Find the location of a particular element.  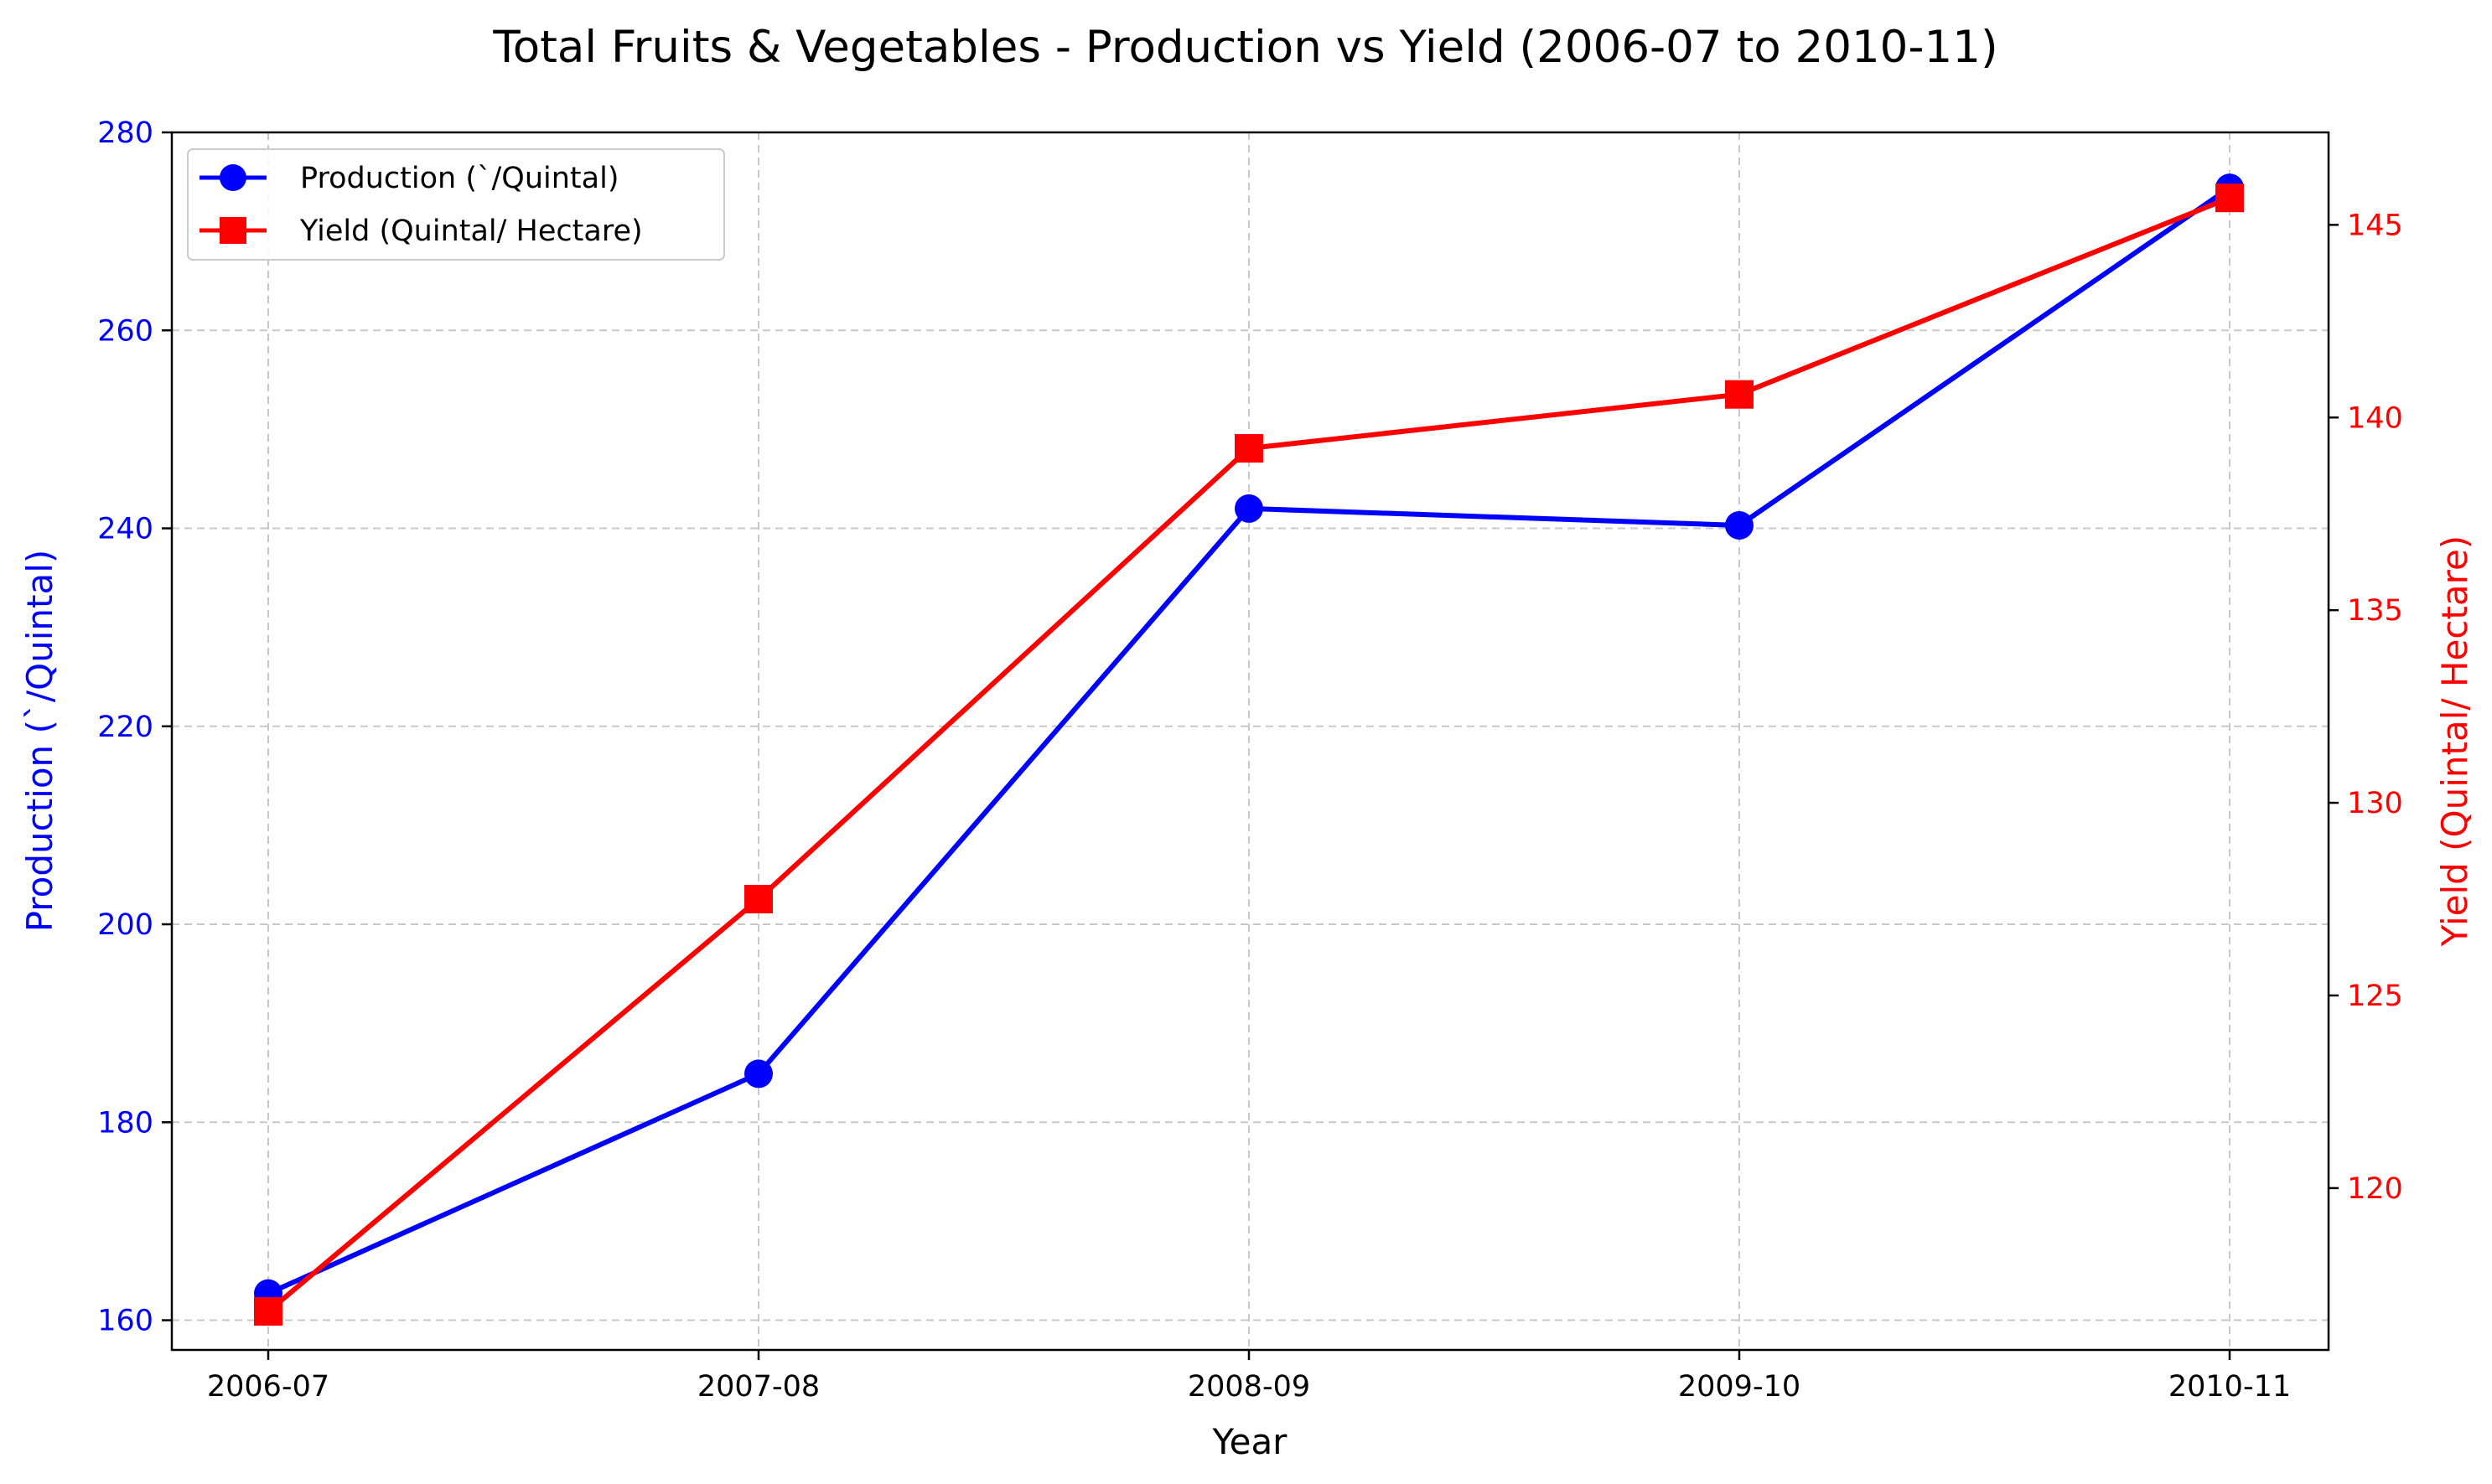

x-tick-label: 2009-10 is located at coordinates (1739, 1387).